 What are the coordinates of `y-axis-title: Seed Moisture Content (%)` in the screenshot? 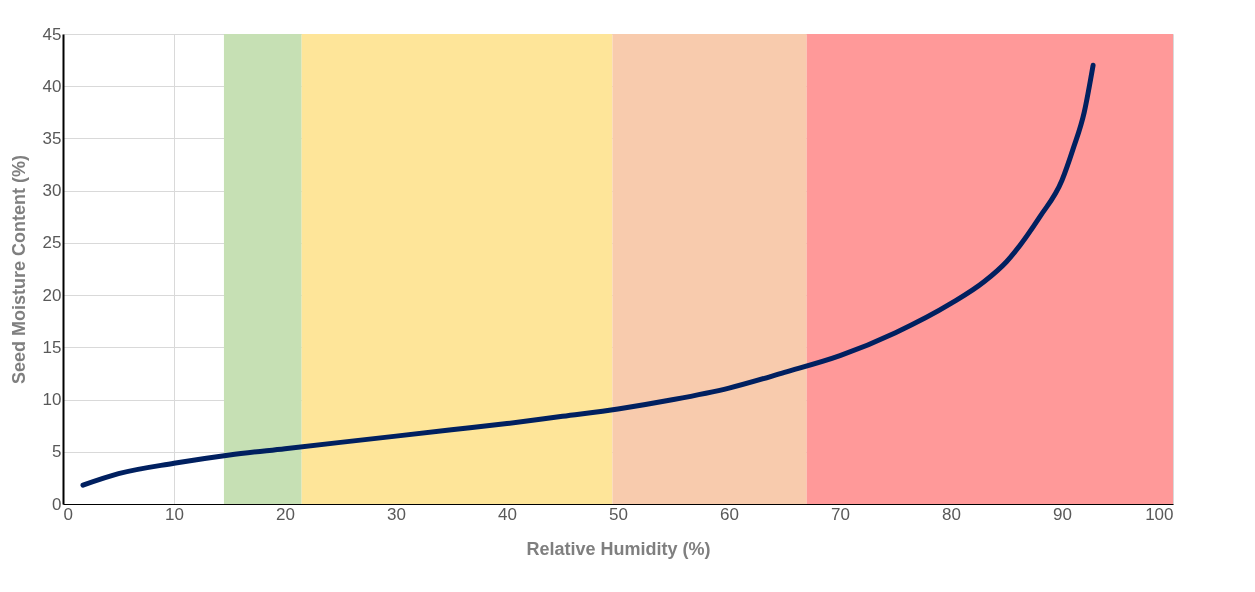 It's located at (18, 269).